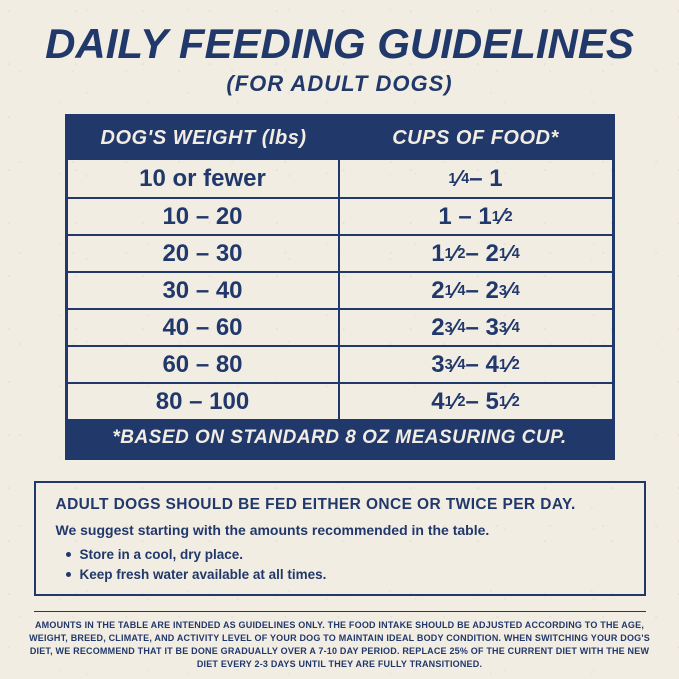  I want to click on table-row: 20 – 30 1 1 ⁄ 2 – 2 1 ⁄ 4, so click(339, 252).